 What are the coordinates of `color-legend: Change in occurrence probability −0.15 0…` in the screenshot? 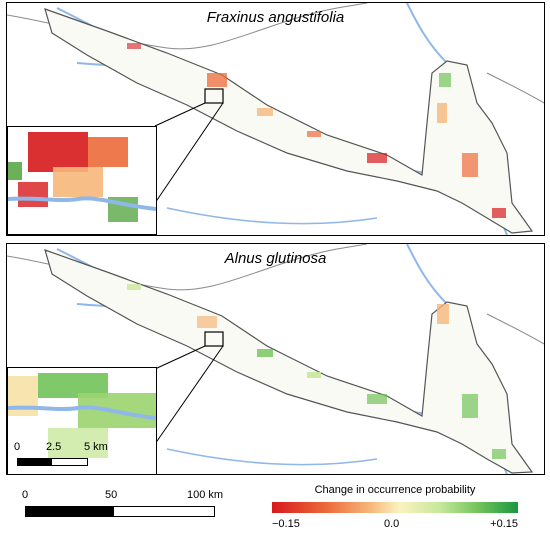 It's located at (395, 509).